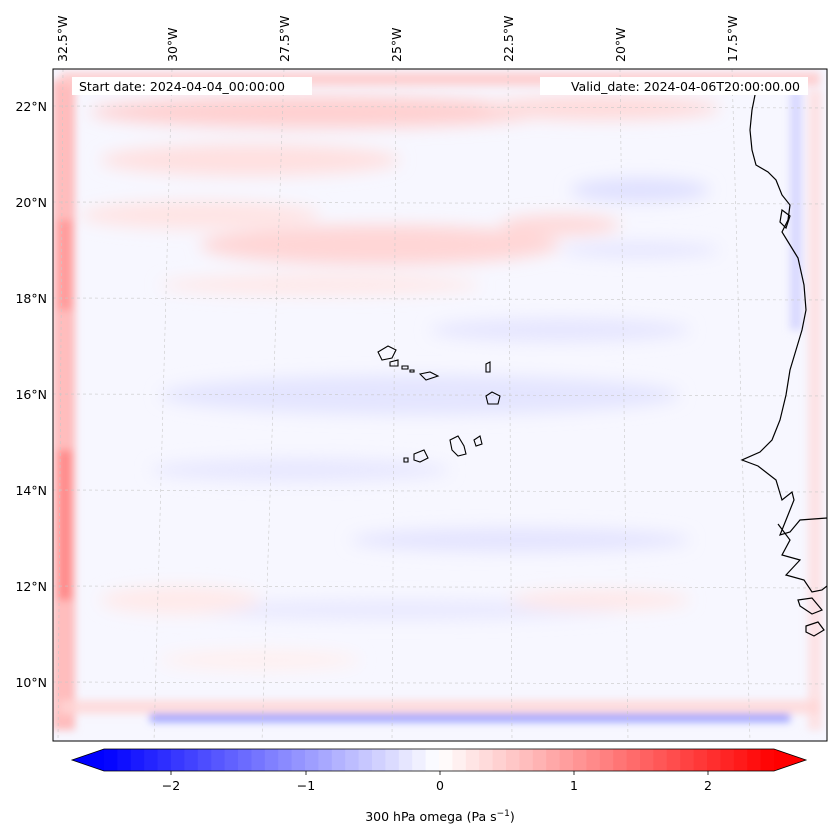 The image size is (837, 839). What do you see at coordinates (182, 86) in the screenshot?
I see `start-date-label: Start date: 2024-04-04_00:00:00` at bounding box center [182, 86].